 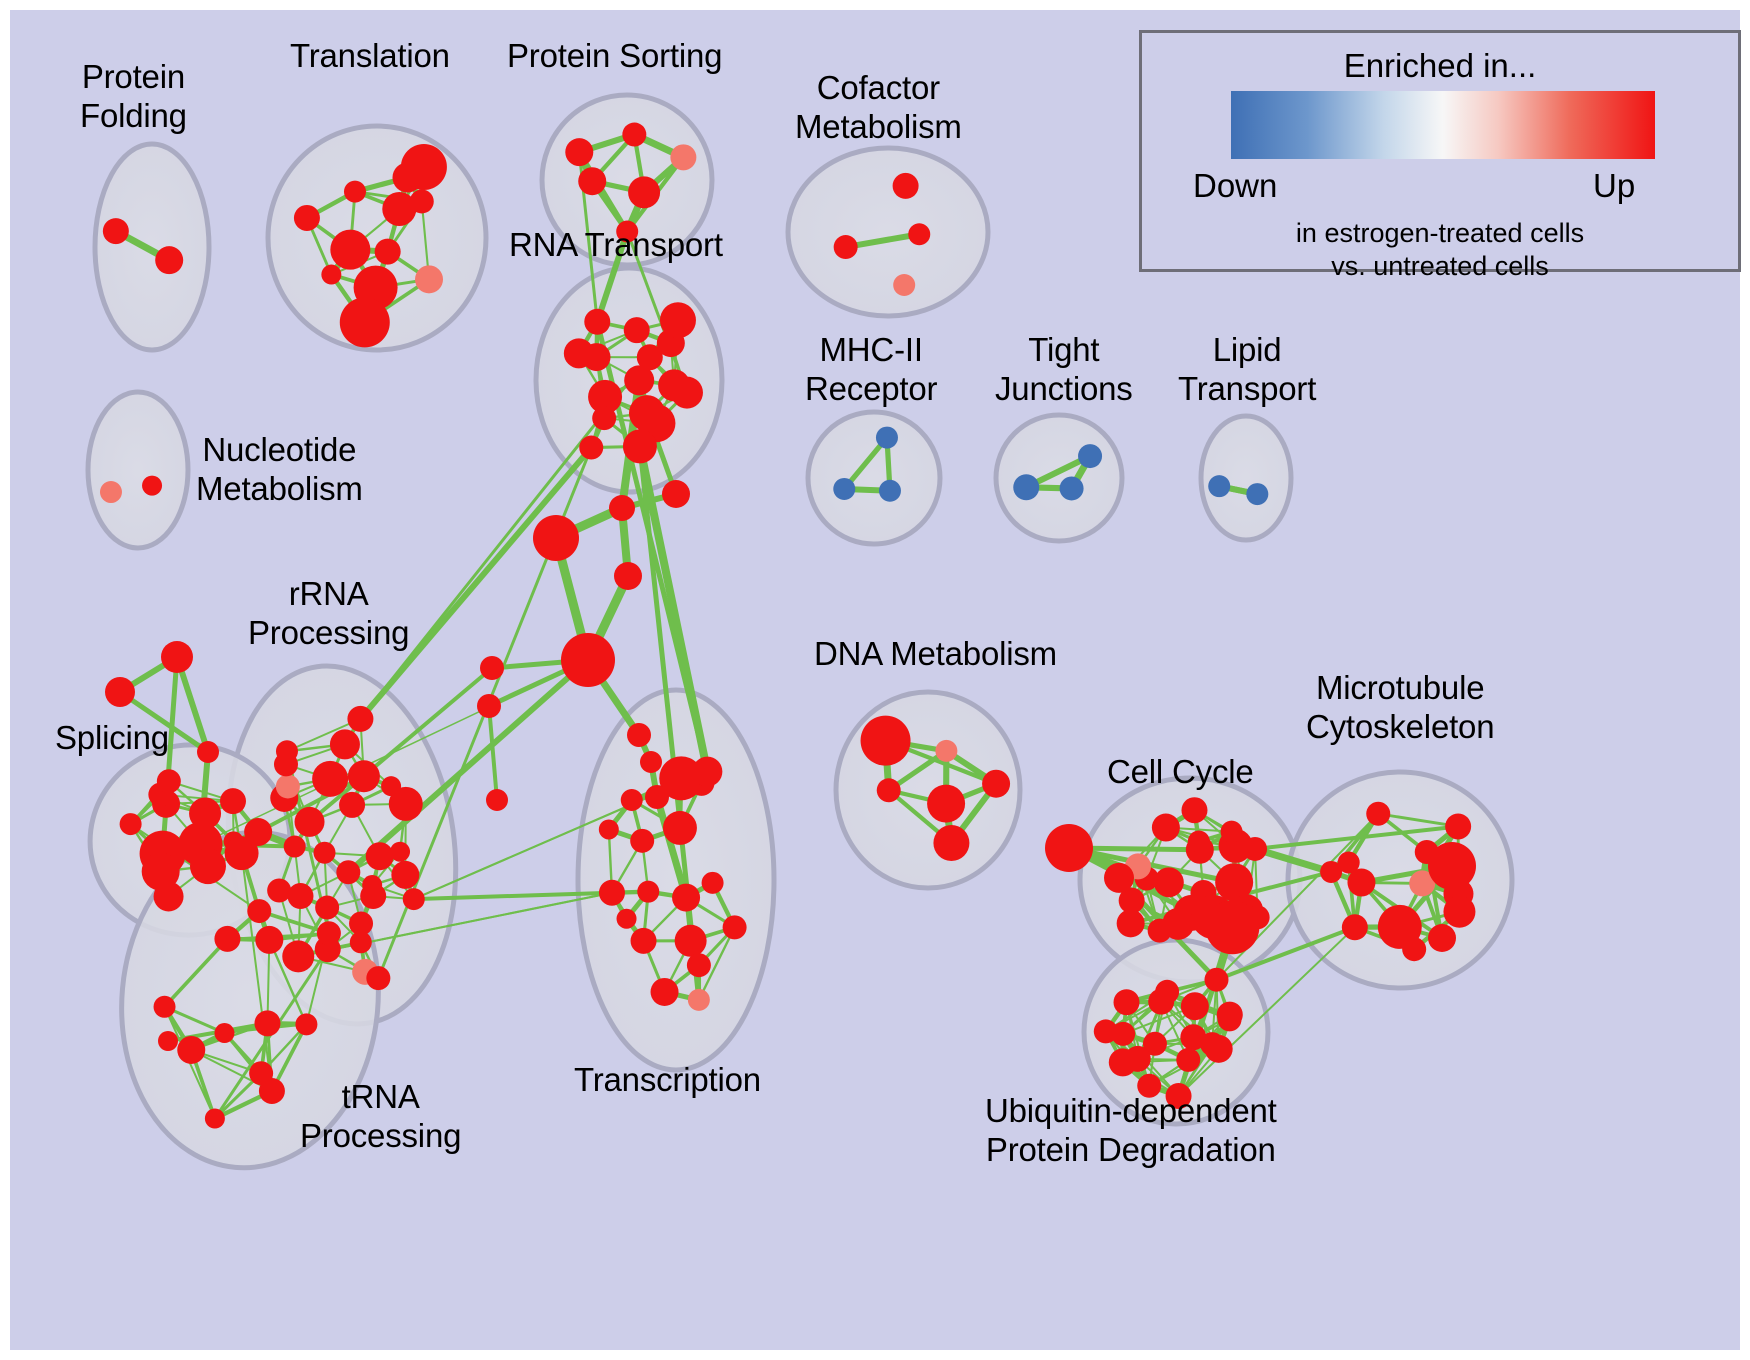 I want to click on cluster-ellipse-microtubule-cytoskeleton, so click(x=1400, y=880).